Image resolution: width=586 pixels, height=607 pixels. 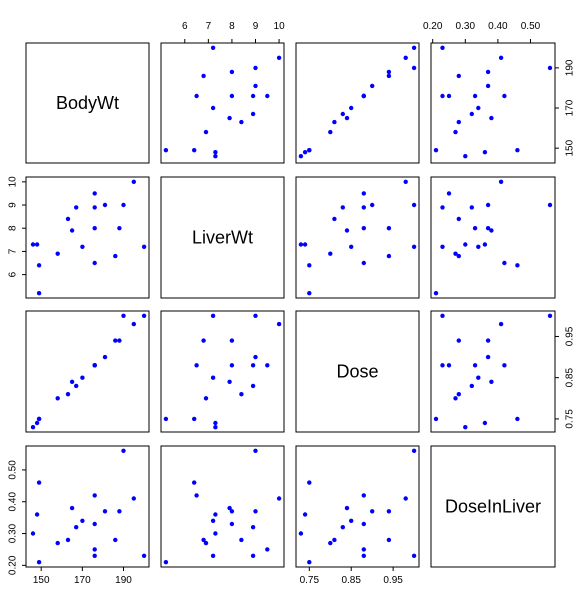 I want to click on x-tick-label: 0.95, so click(x=393, y=580).